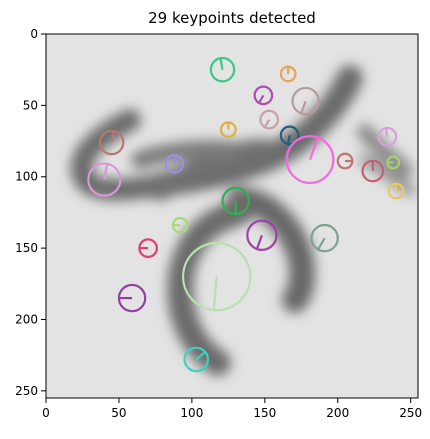 This screenshot has height=439, width=430. What do you see at coordinates (26, 391) in the screenshot?
I see `y-tick-label: 250` at bounding box center [26, 391].